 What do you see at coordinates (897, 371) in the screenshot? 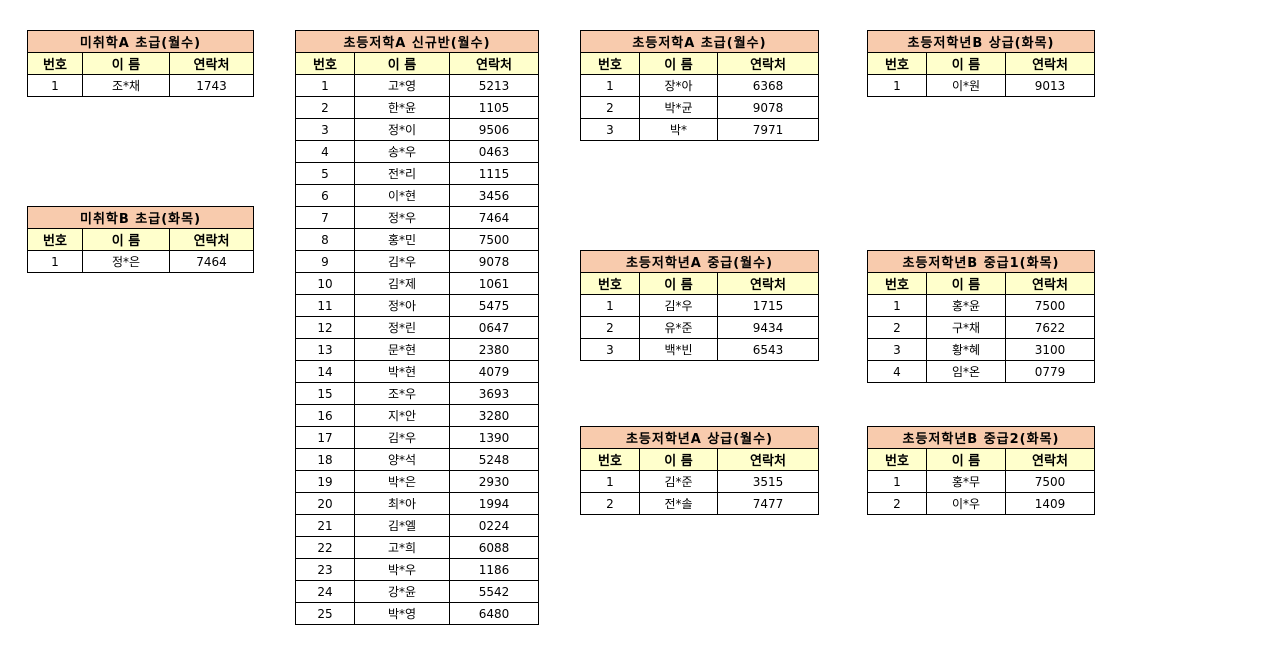
I see `number-cell: 4` at bounding box center [897, 371].